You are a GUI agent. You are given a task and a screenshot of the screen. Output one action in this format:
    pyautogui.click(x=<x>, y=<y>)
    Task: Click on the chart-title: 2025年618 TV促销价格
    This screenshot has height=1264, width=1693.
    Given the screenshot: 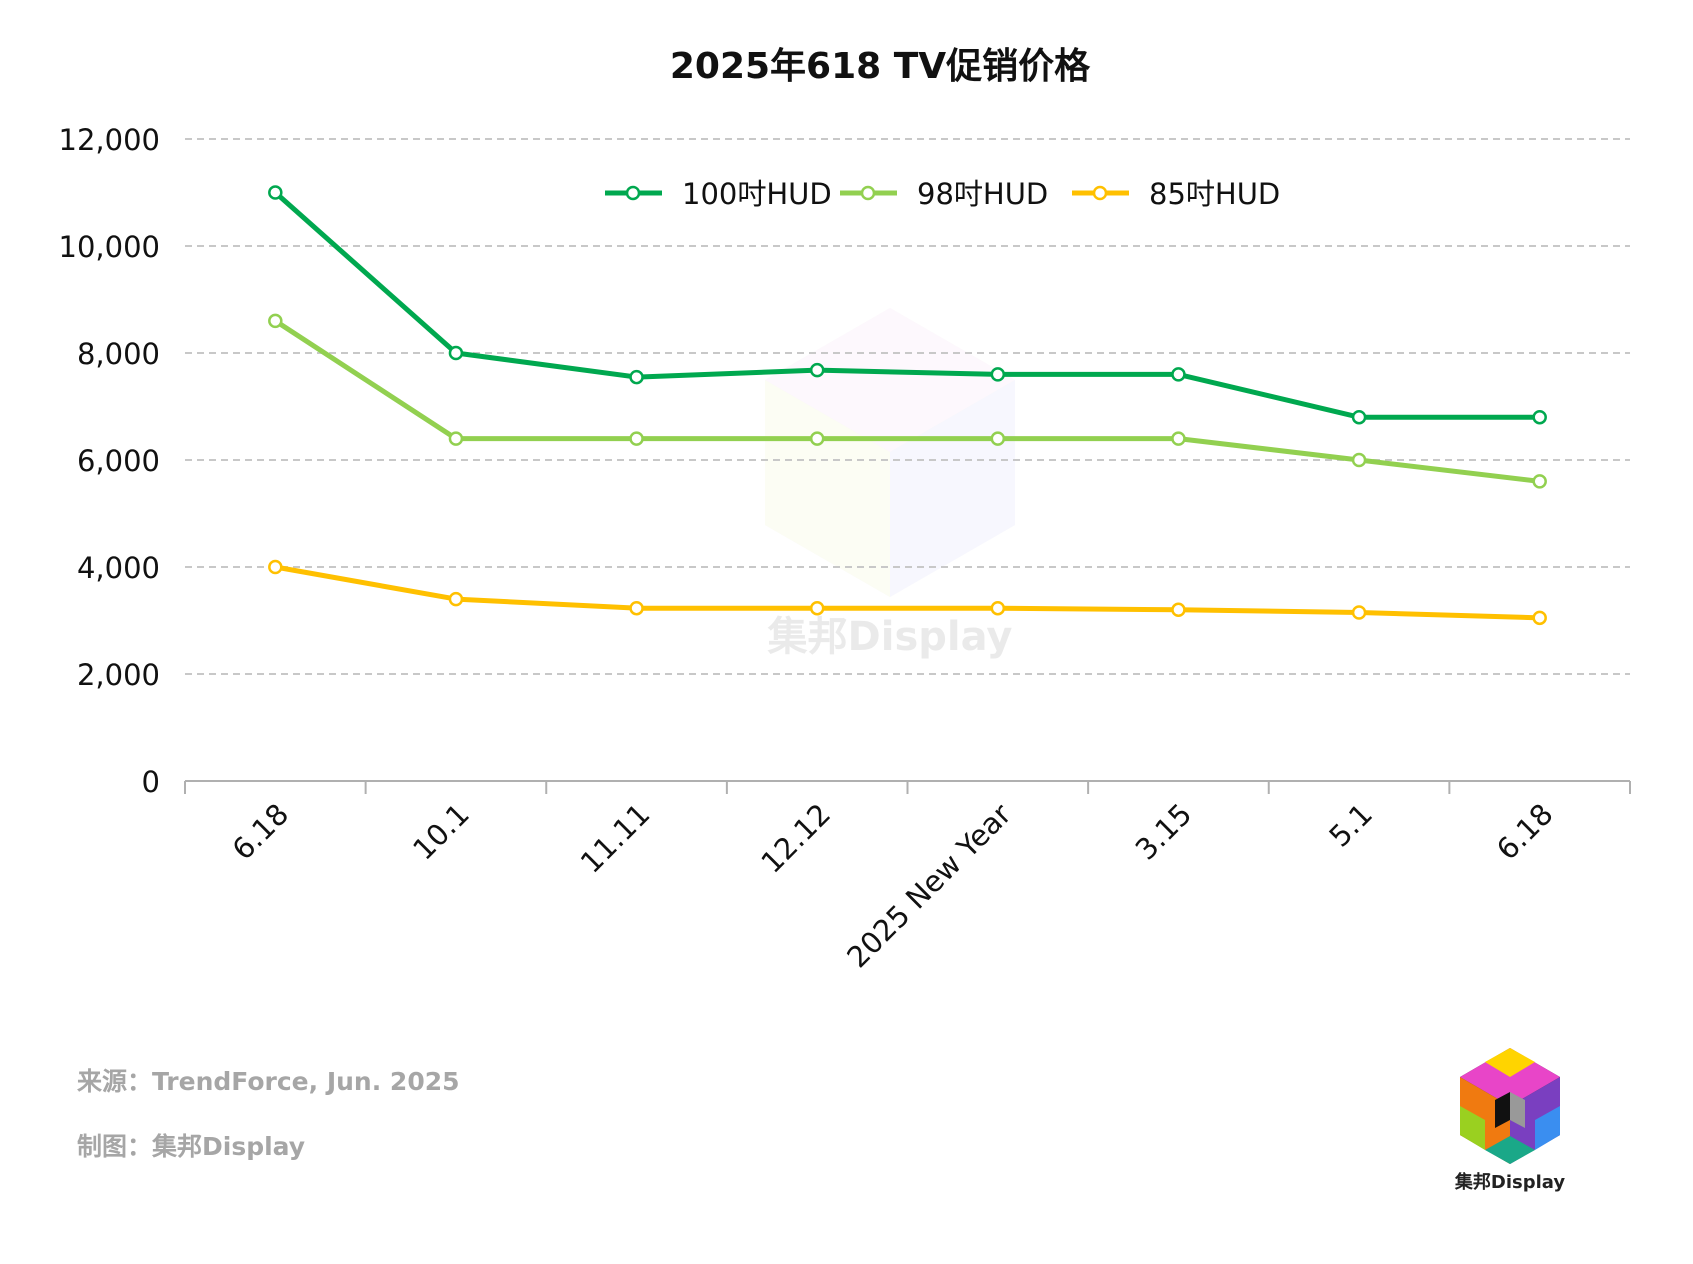 What is the action you would take?
    pyautogui.click(x=880, y=66)
    